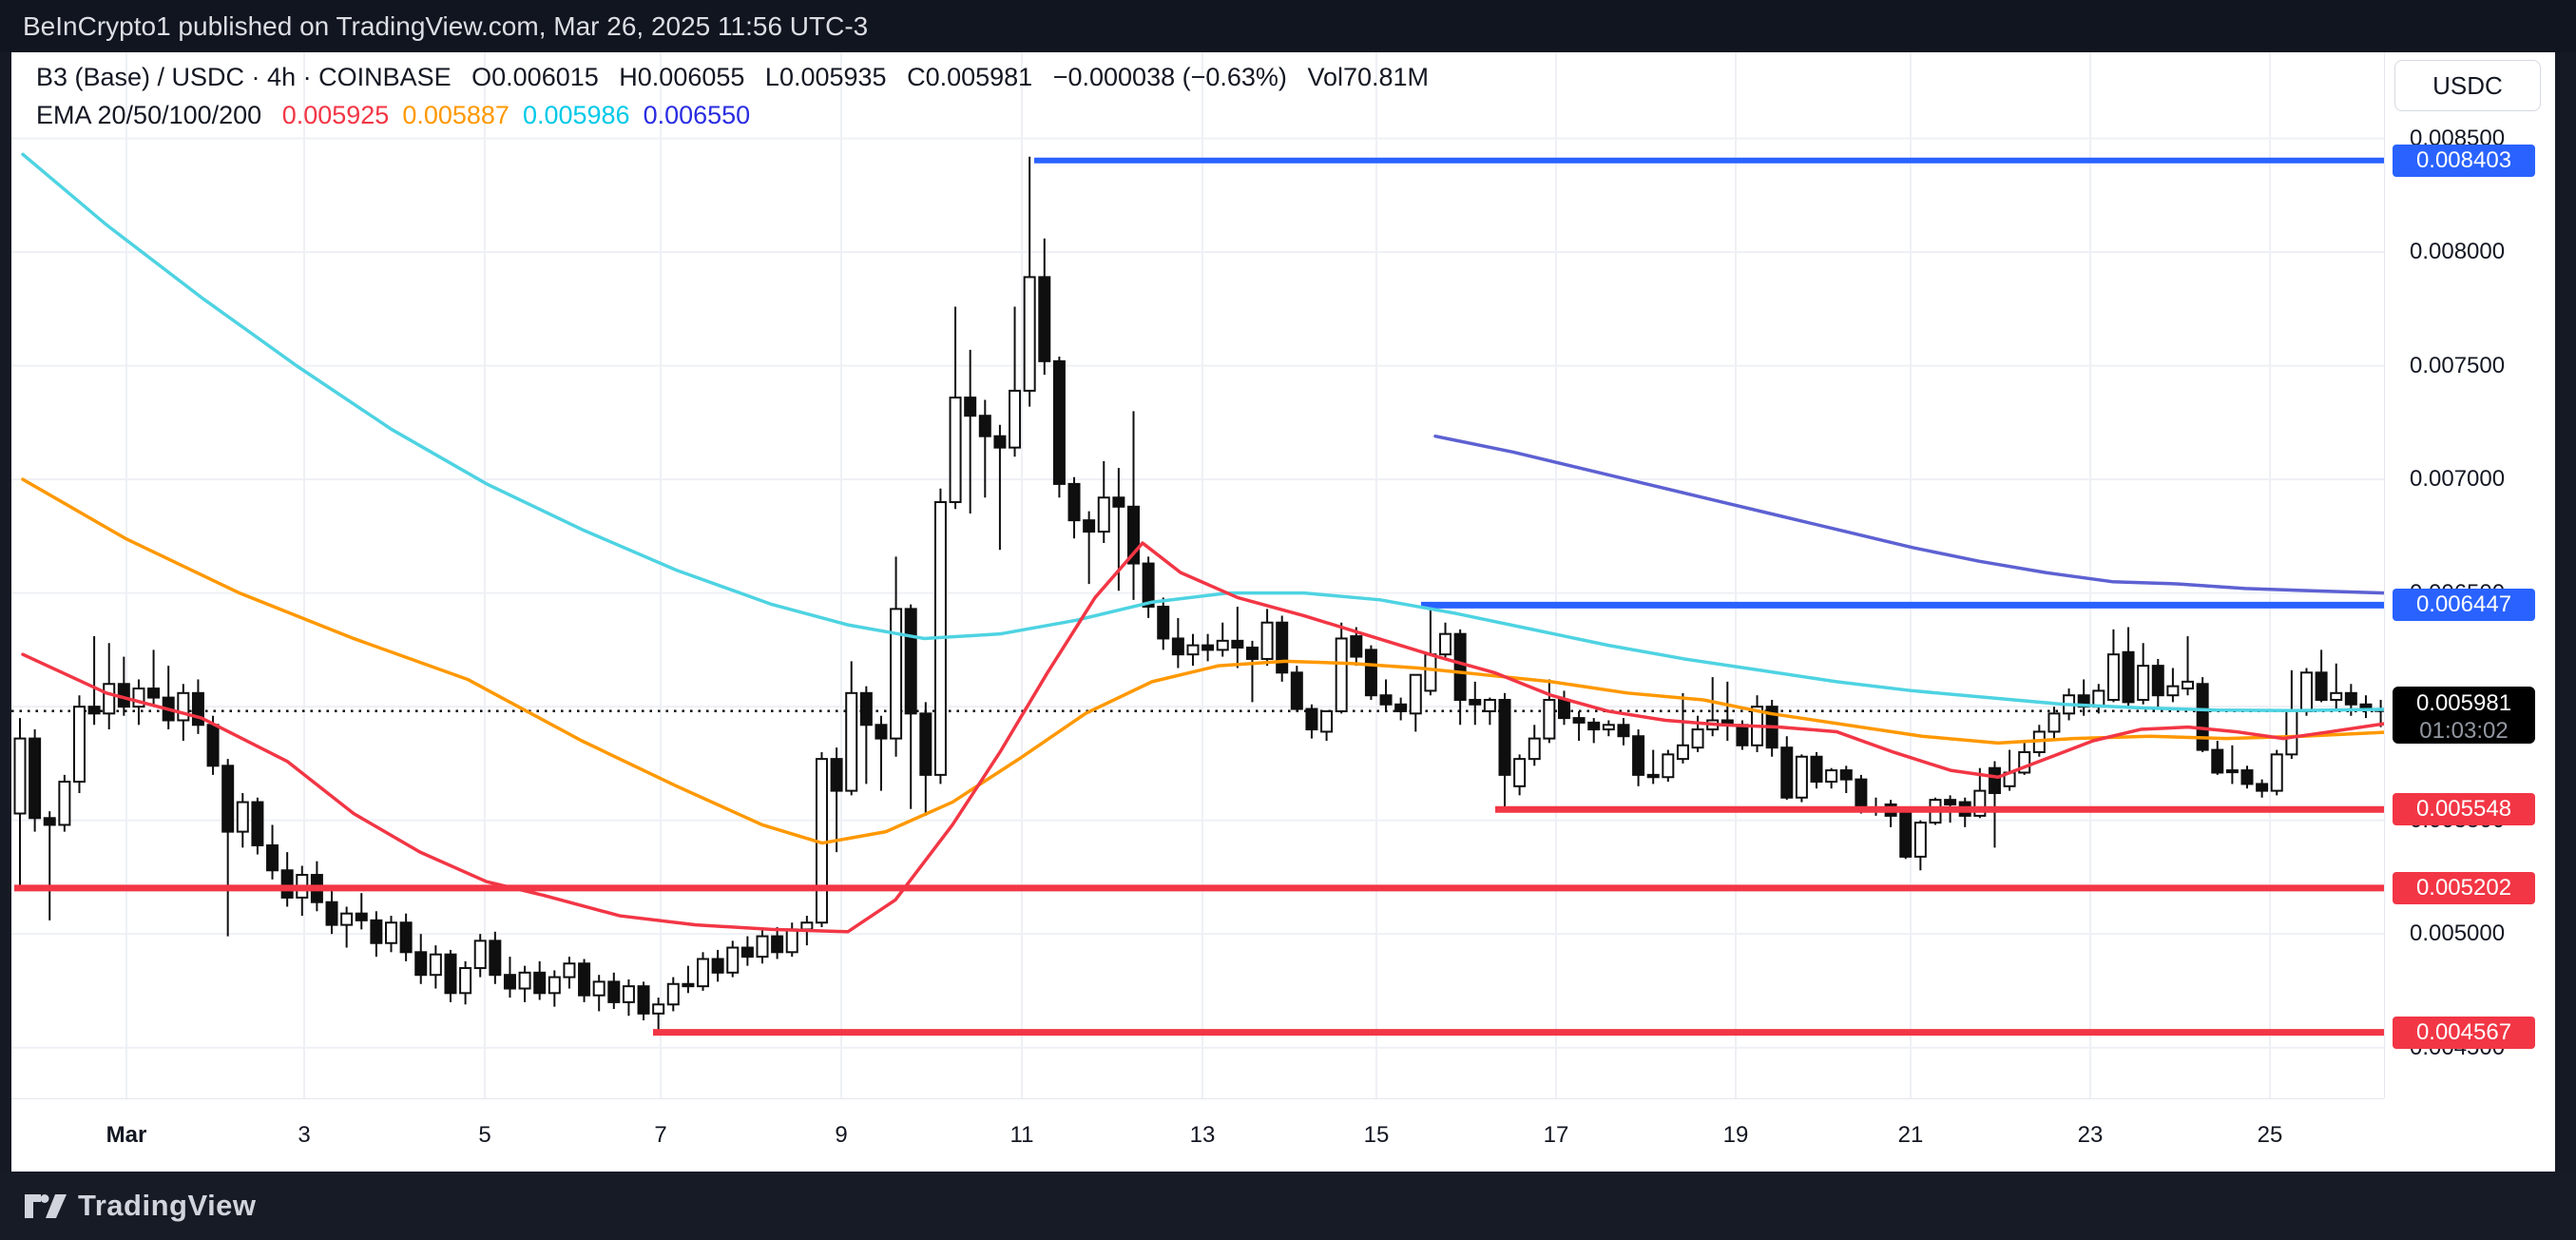 Image resolution: width=2576 pixels, height=1240 pixels. I want to click on current-price-label: 0.005981 01:03:02, so click(2464, 715).